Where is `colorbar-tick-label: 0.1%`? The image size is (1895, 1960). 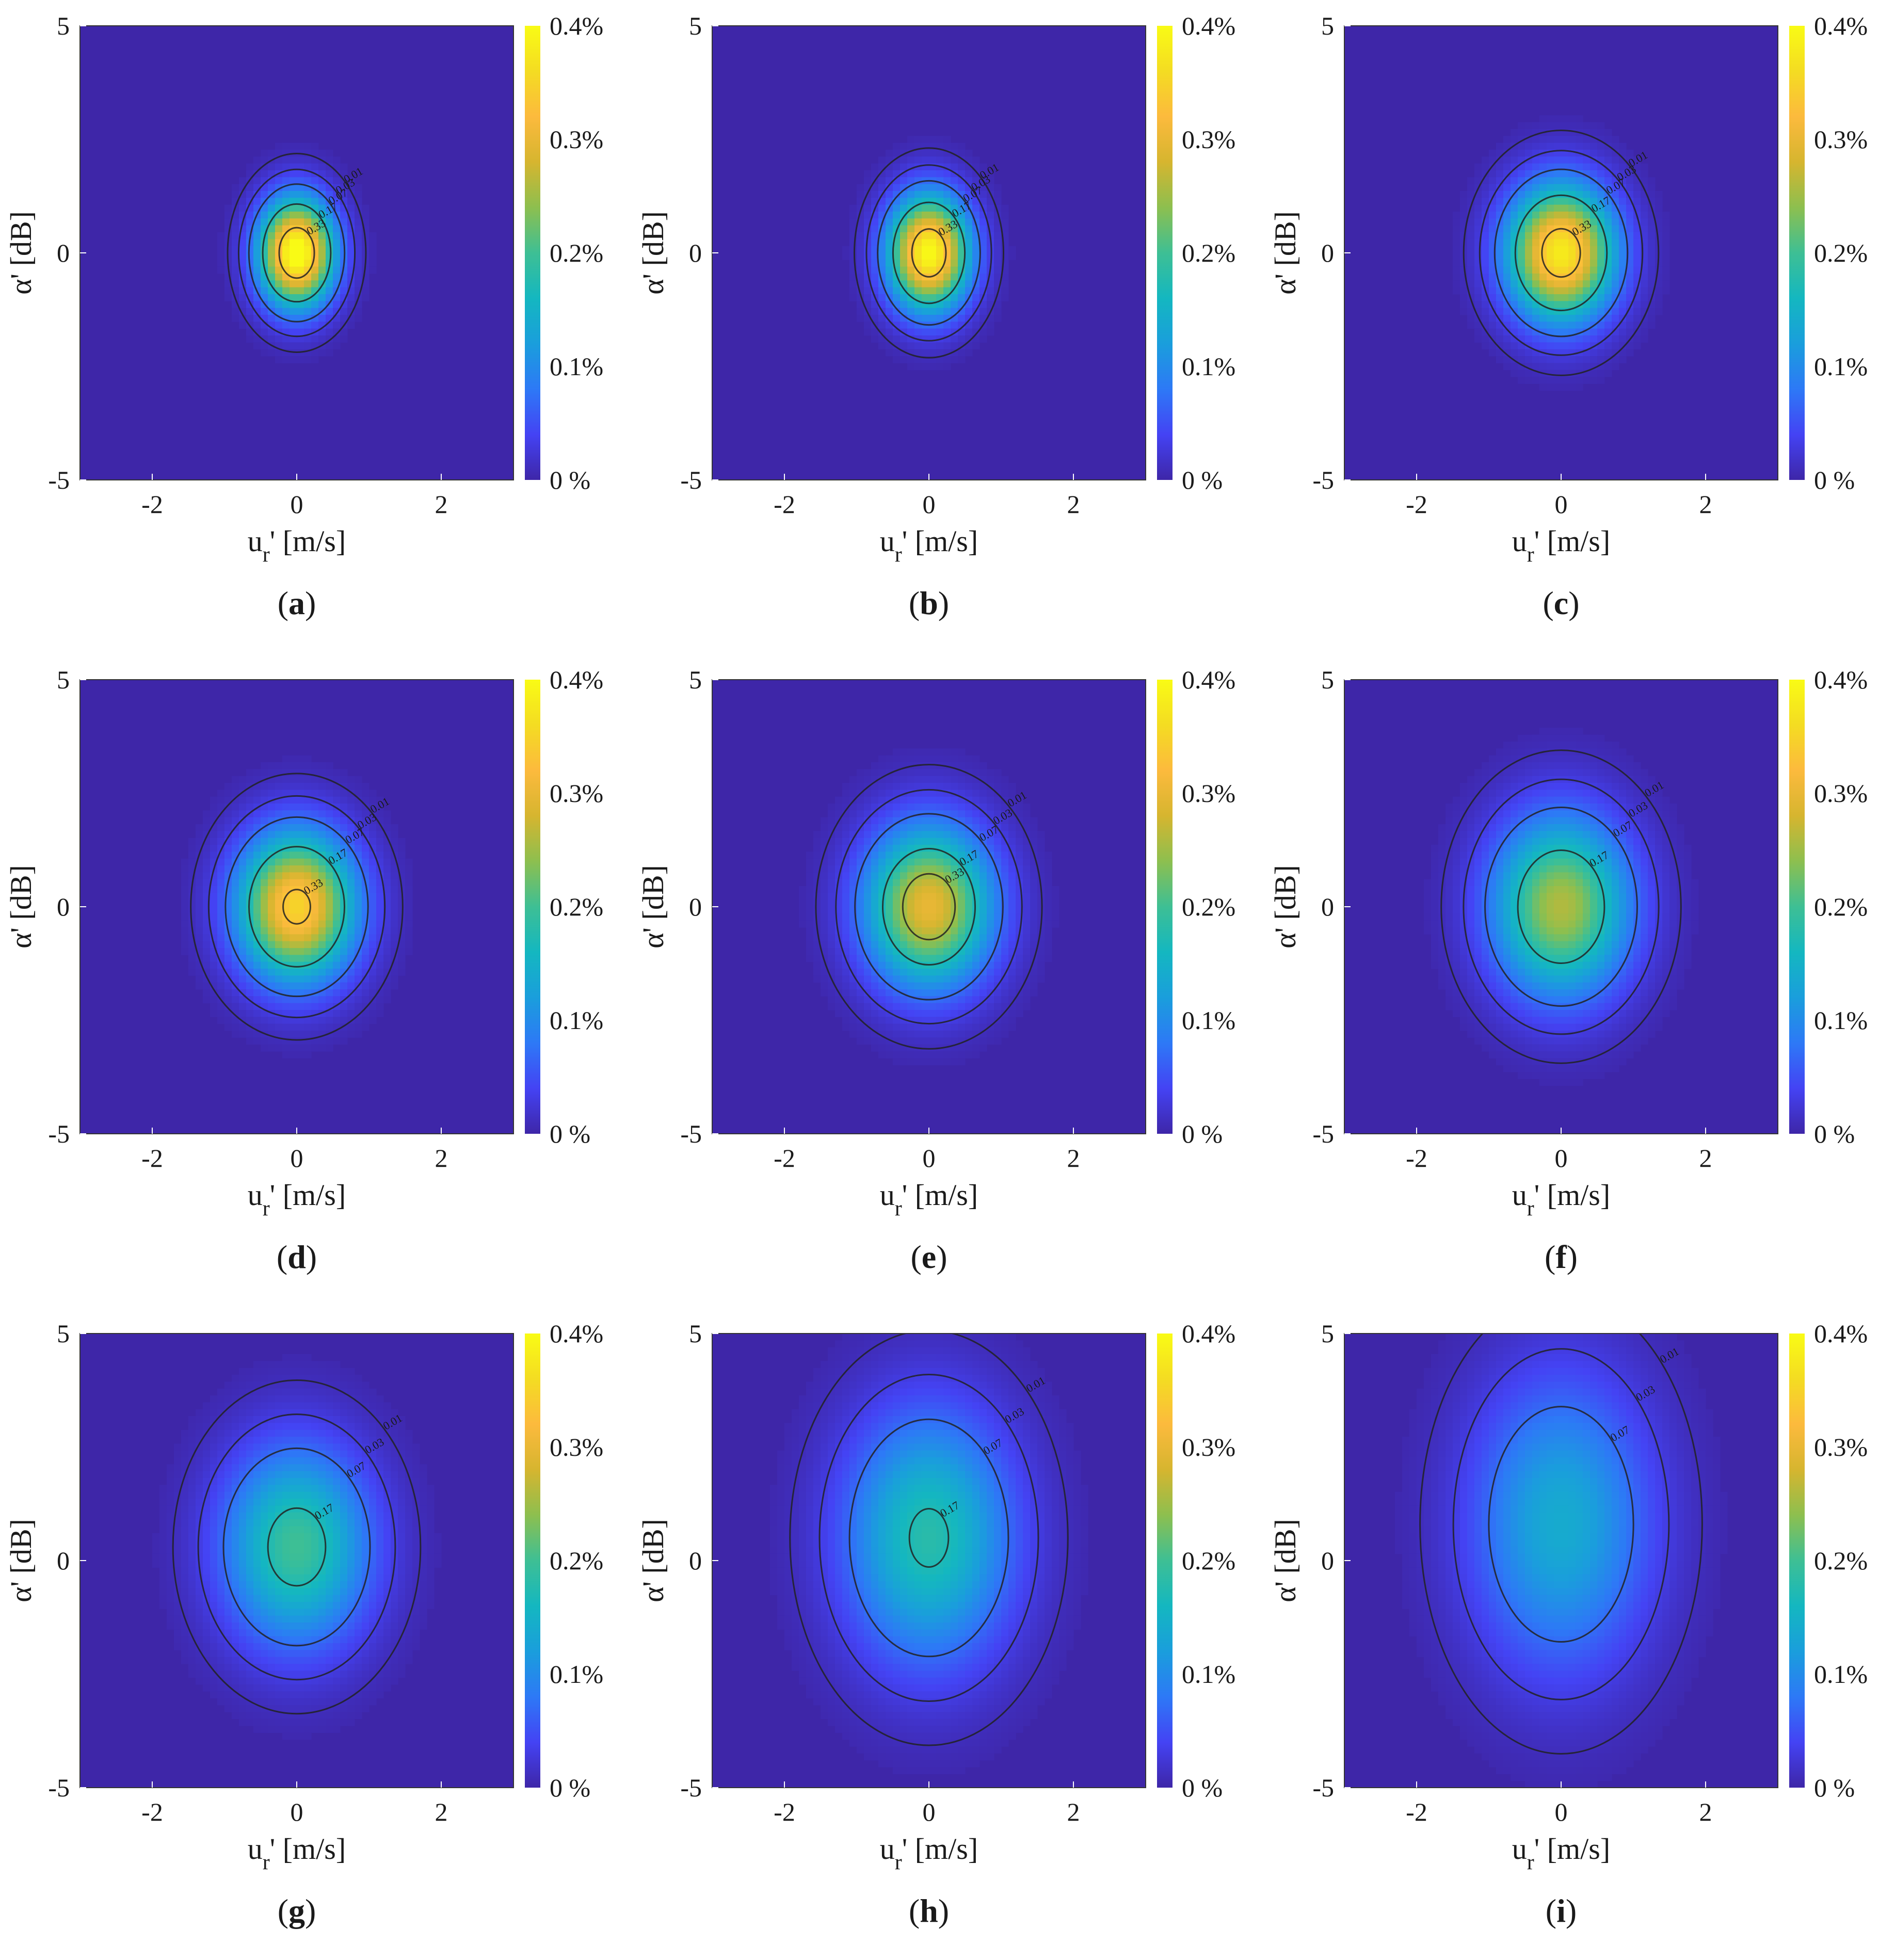
colorbar-tick-label: 0.1% is located at coordinates (1208, 1021).